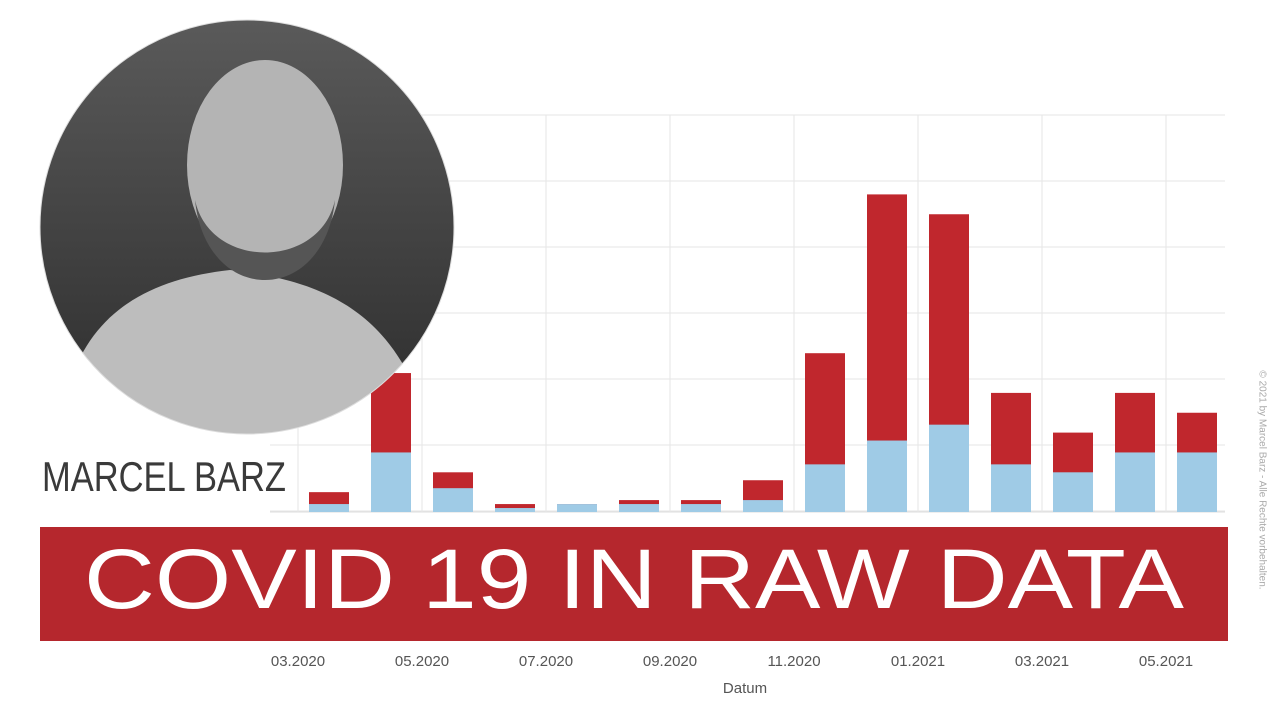 This screenshot has height=720, width=1280. What do you see at coordinates (298, 661) in the screenshot?
I see `x-tick-label: 03.2020` at bounding box center [298, 661].